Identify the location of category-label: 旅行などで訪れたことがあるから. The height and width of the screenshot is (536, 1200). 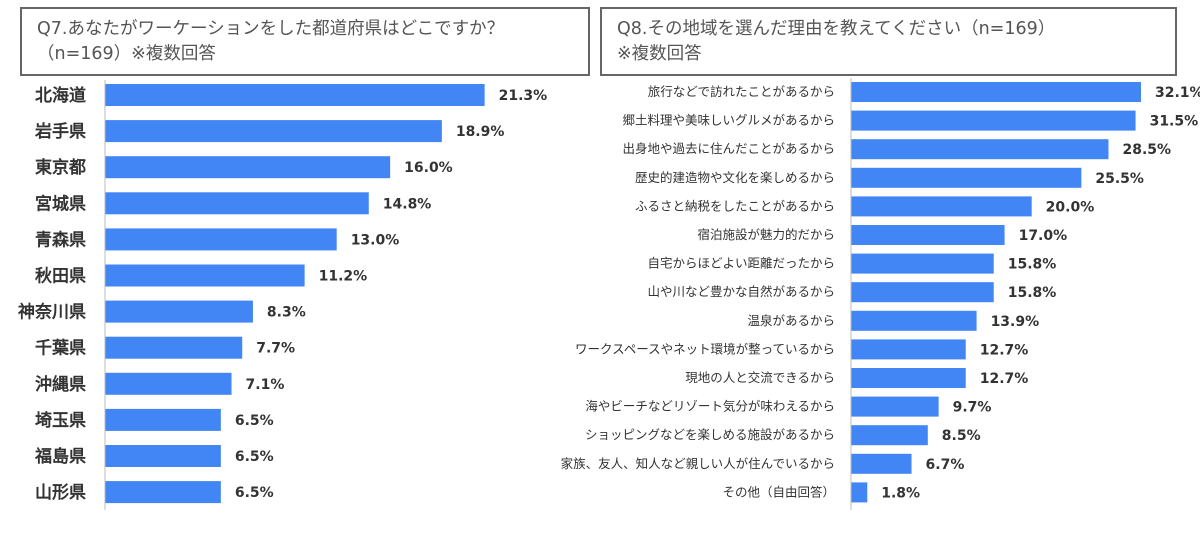
(741, 91).